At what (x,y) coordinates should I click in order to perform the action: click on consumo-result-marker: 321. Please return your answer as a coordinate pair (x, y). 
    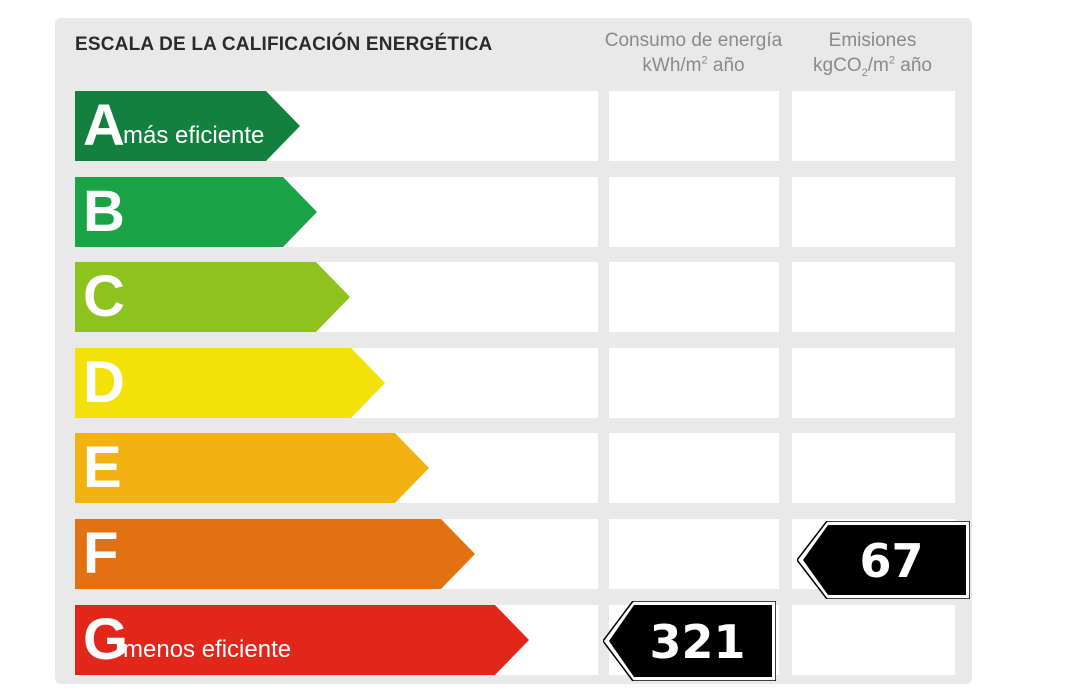
    Looking at the image, I should click on (689, 641).